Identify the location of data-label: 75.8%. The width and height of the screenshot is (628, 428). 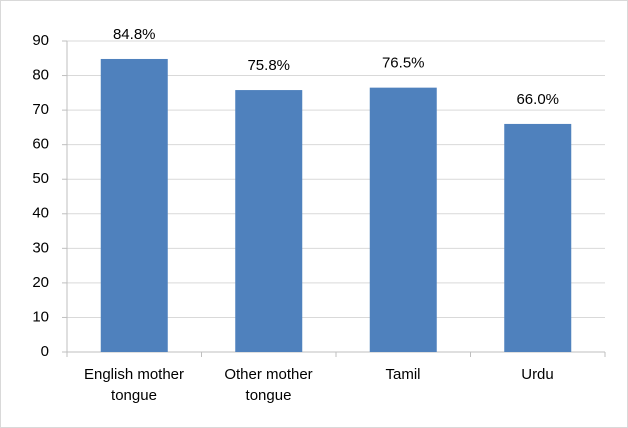
(268, 65).